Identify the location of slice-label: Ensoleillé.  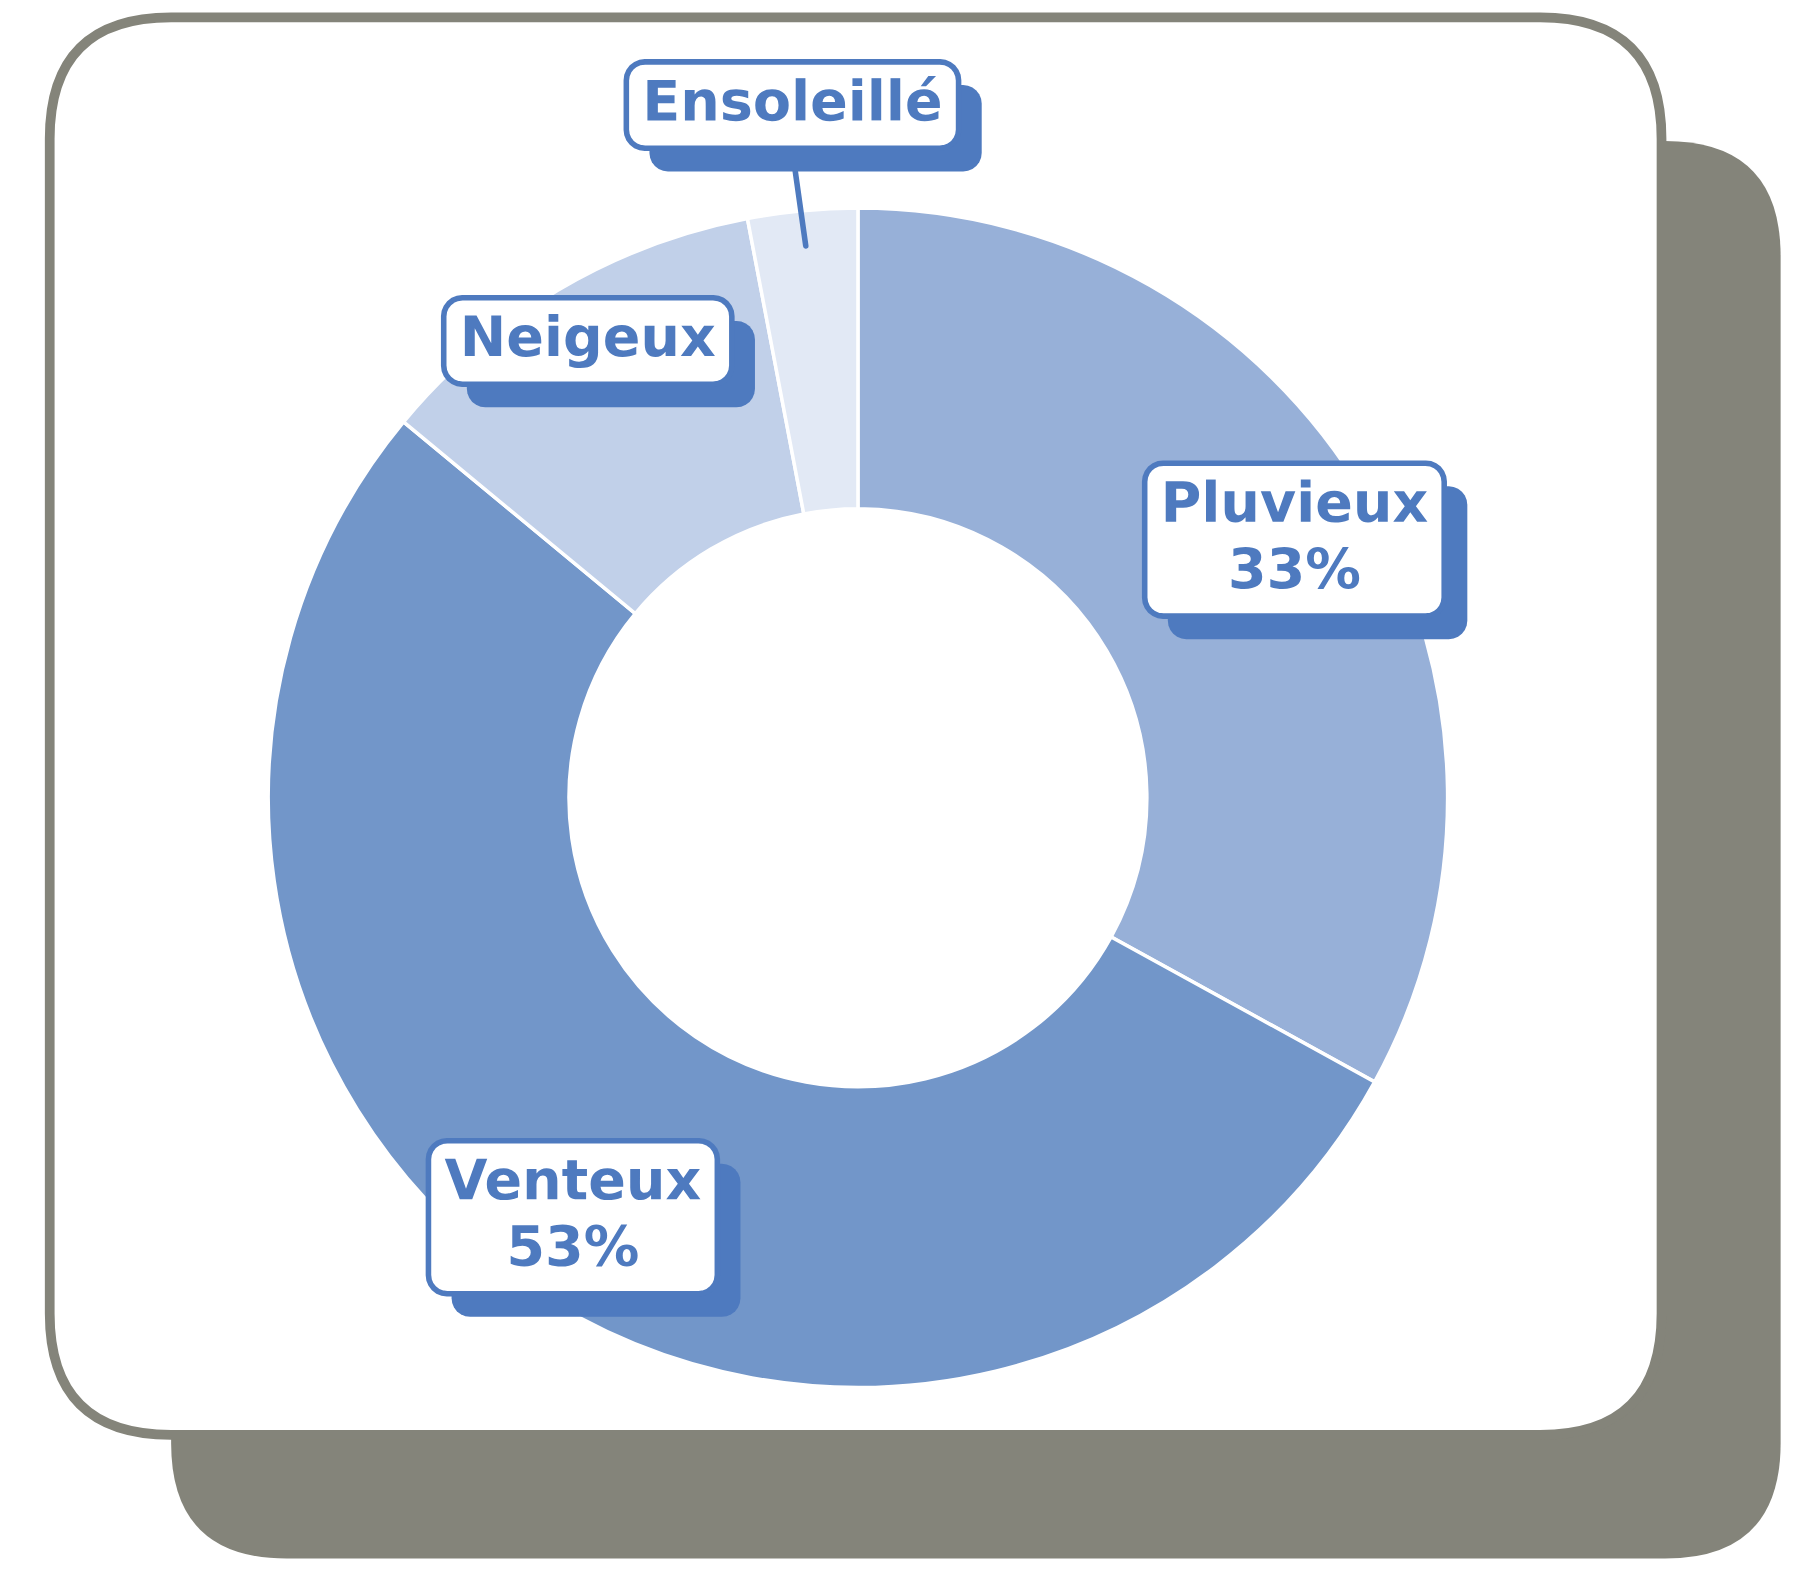
(793, 98).